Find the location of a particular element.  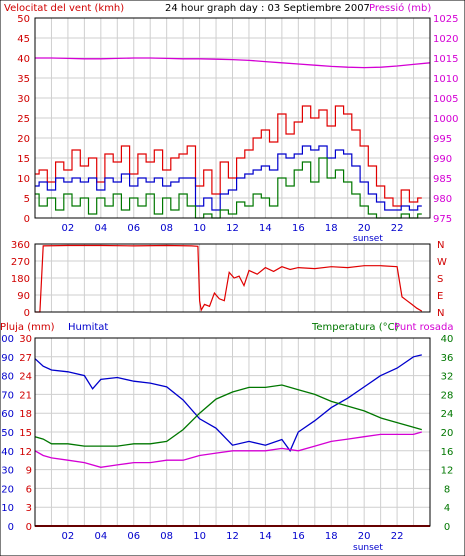

x-tick-label-top: 16 is located at coordinates (298, 228).